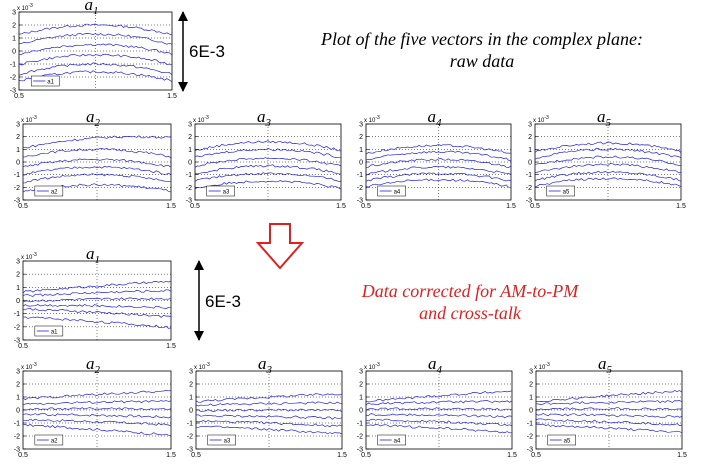 Image resolution: width=706 pixels, height=470 pixels. Describe the element at coordinates (435, 118) in the screenshot. I see `panel-title: a4` at that location.